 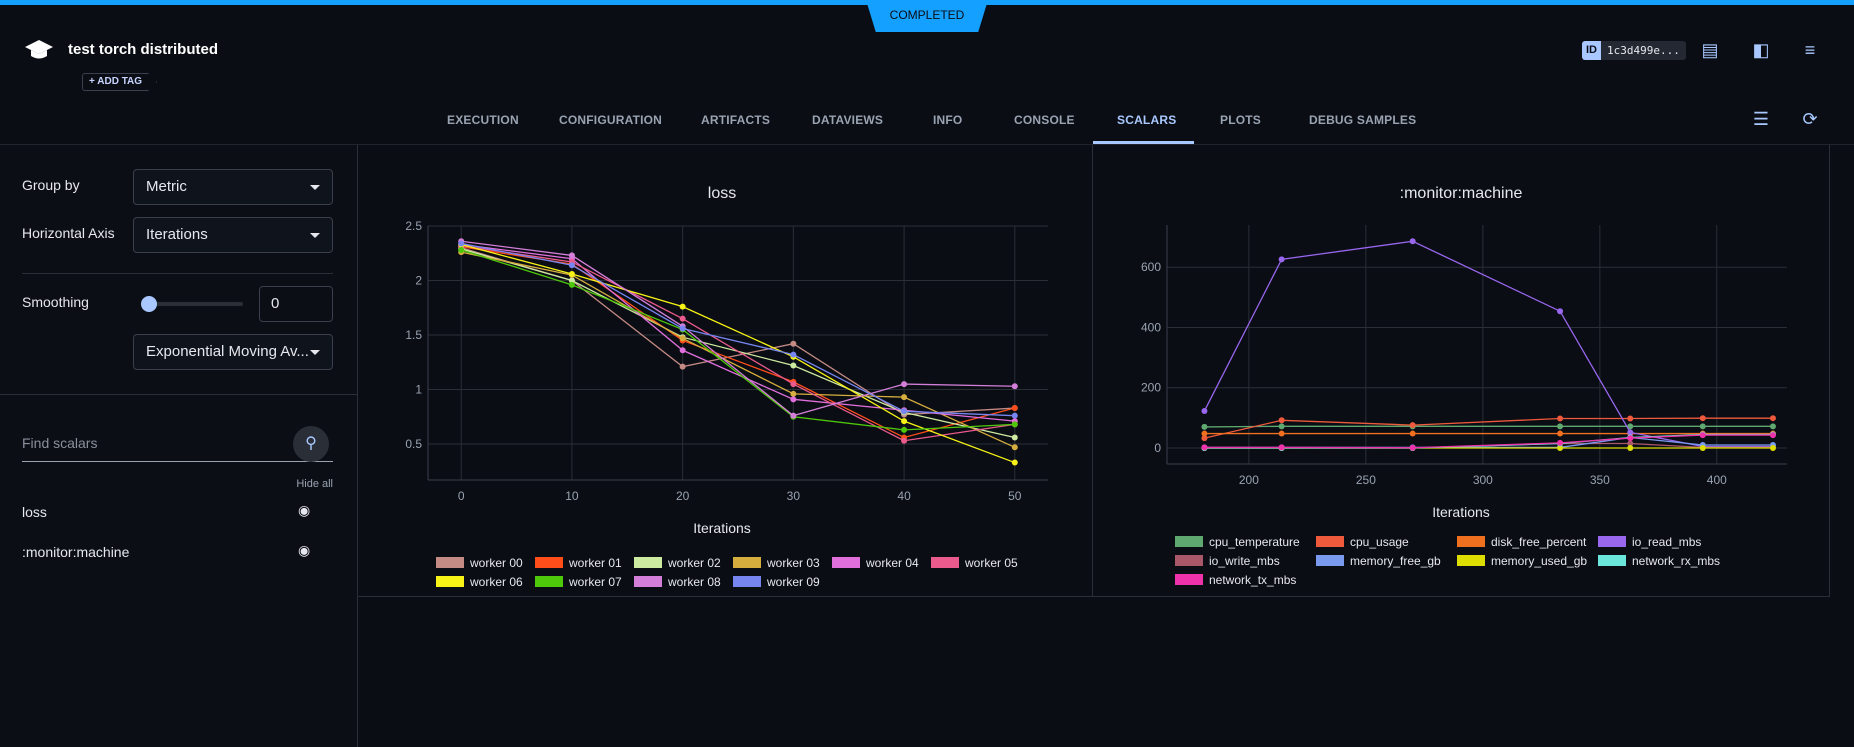 I want to click on tab-configuration: CONFIGURATION, so click(x=611, y=120).